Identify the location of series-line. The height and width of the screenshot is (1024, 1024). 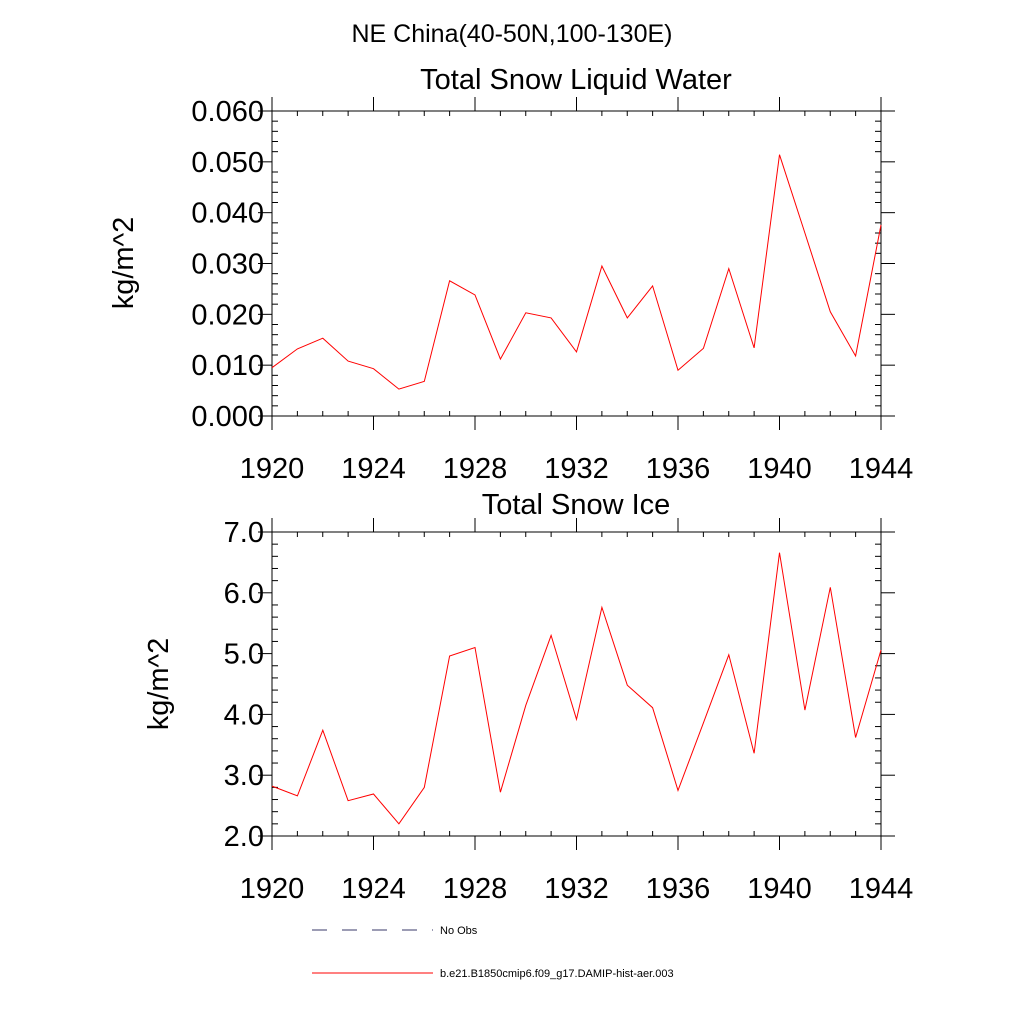
(576, 272).